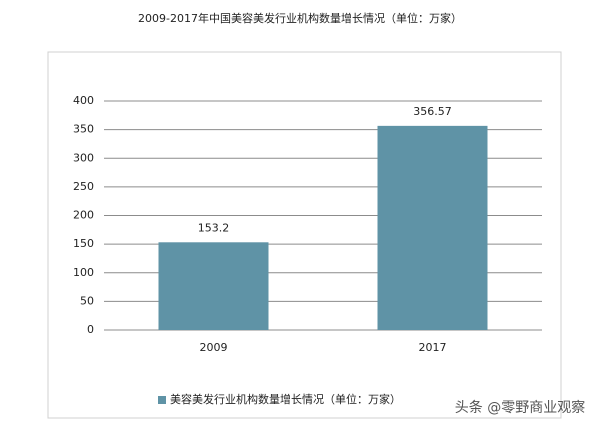 This screenshot has height=430, width=606. Describe the element at coordinates (433, 347) in the screenshot. I see `x-tick-label: 2017` at that location.